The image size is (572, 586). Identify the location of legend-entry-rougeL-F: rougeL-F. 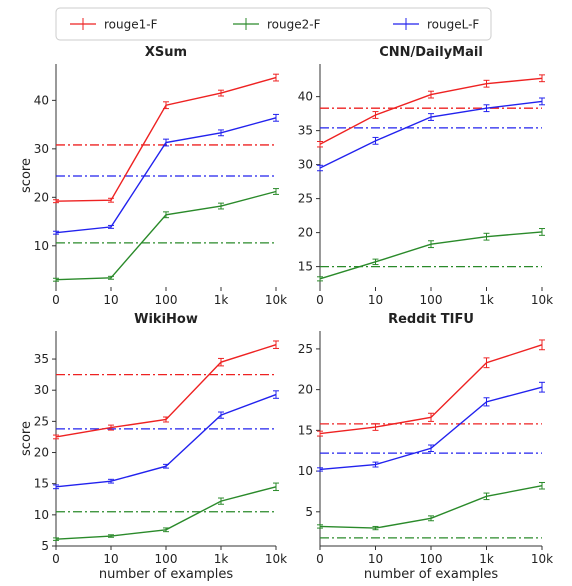
(436, 25).